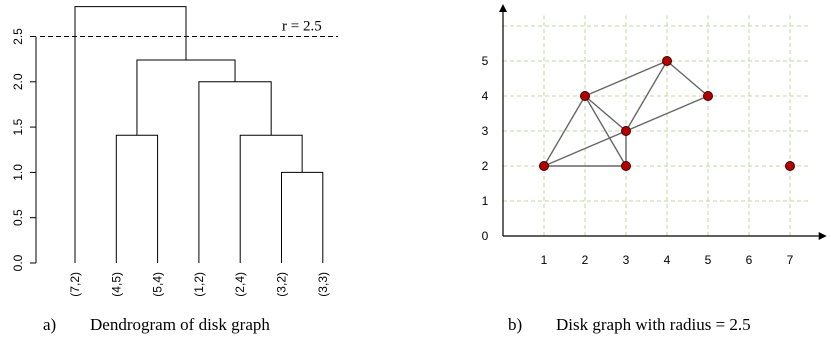 The image size is (831, 345). Describe the element at coordinates (18, 126) in the screenshot. I see `dendrogram-y-tick-label: 1.5` at that location.